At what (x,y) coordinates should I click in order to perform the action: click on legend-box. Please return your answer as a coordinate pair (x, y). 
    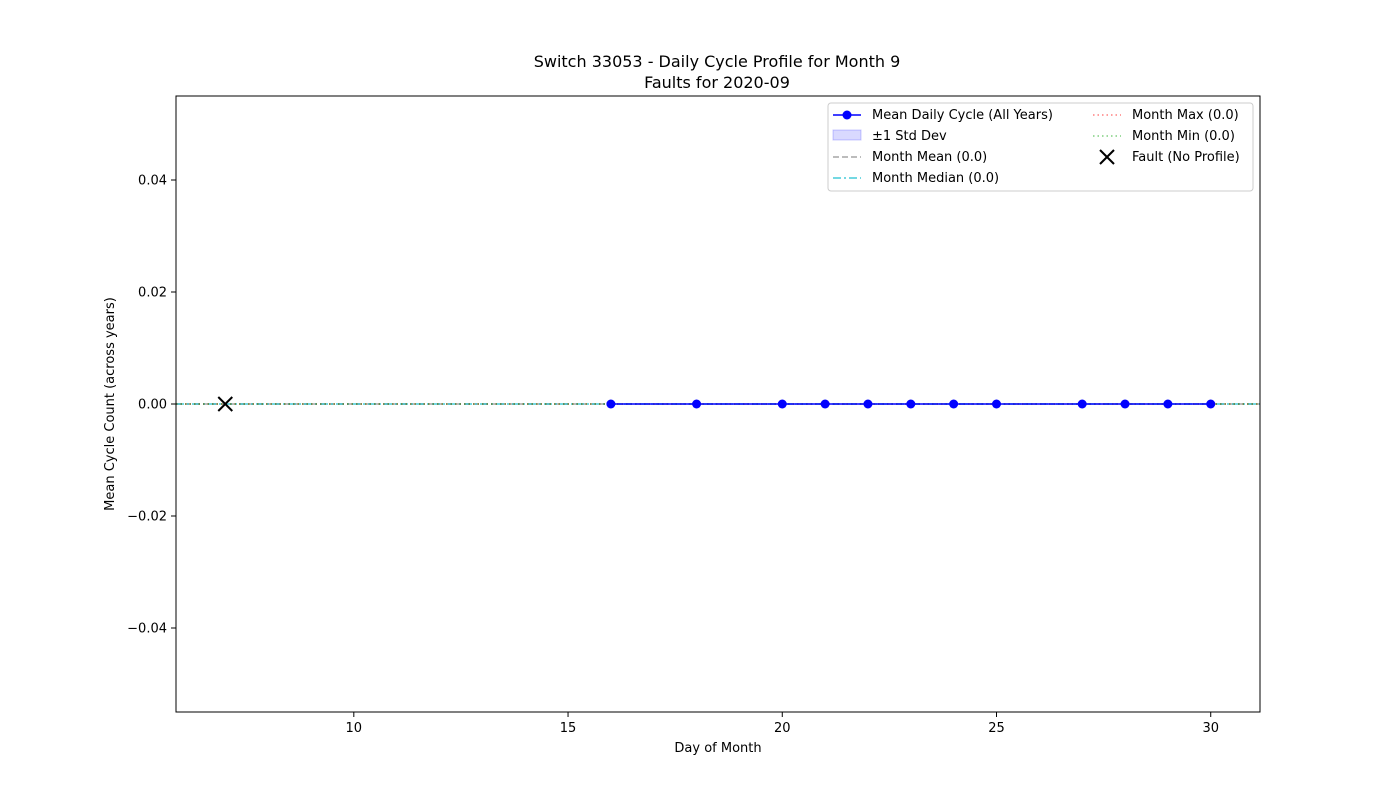
    Looking at the image, I should click on (1040, 147).